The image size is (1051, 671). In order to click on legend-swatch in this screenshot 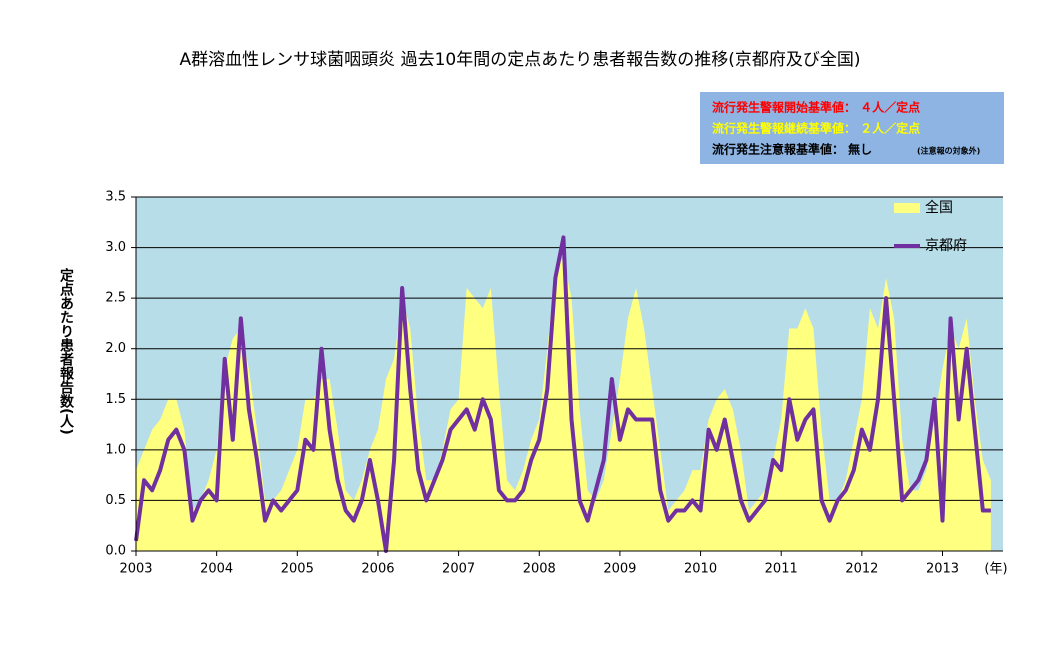, I will do `click(907, 208)`.